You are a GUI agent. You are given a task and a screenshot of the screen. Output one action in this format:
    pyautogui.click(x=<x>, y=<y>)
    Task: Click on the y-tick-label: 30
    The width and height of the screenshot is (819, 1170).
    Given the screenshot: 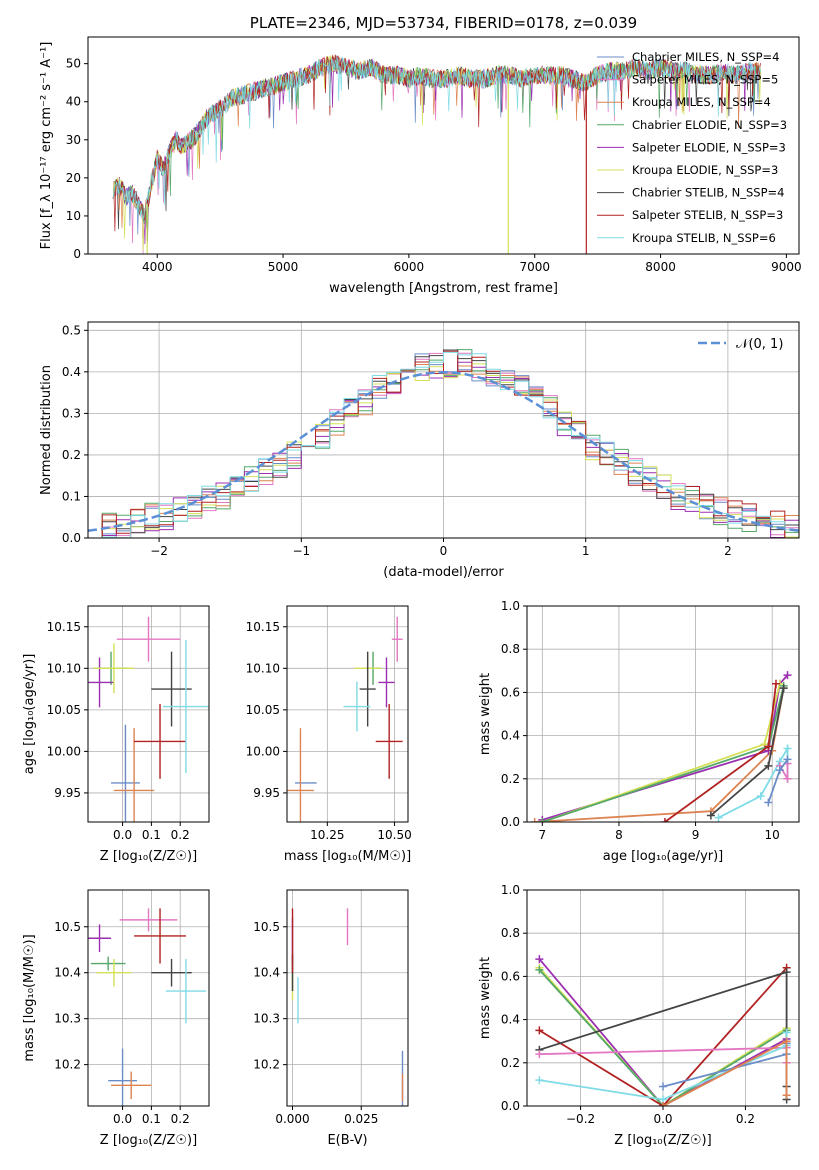 What is the action you would take?
    pyautogui.click(x=73, y=140)
    